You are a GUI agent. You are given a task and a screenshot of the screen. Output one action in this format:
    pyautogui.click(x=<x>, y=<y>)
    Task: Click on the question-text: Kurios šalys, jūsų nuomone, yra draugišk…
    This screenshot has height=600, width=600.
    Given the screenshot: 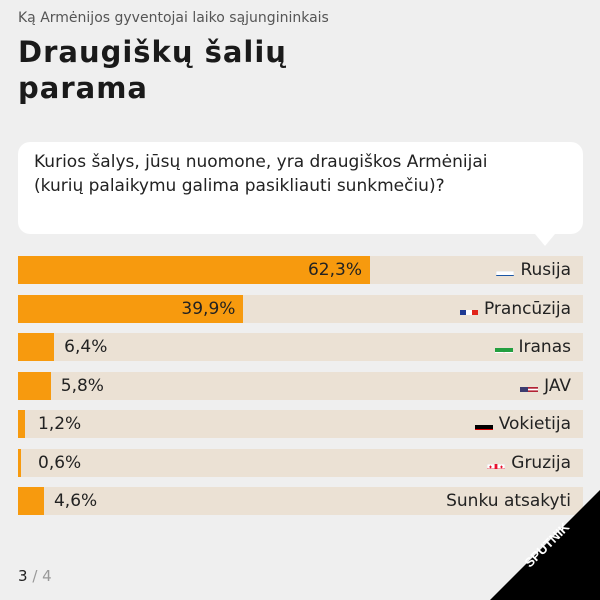 What is the action you would take?
    pyautogui.click(x=261, y=174)
    